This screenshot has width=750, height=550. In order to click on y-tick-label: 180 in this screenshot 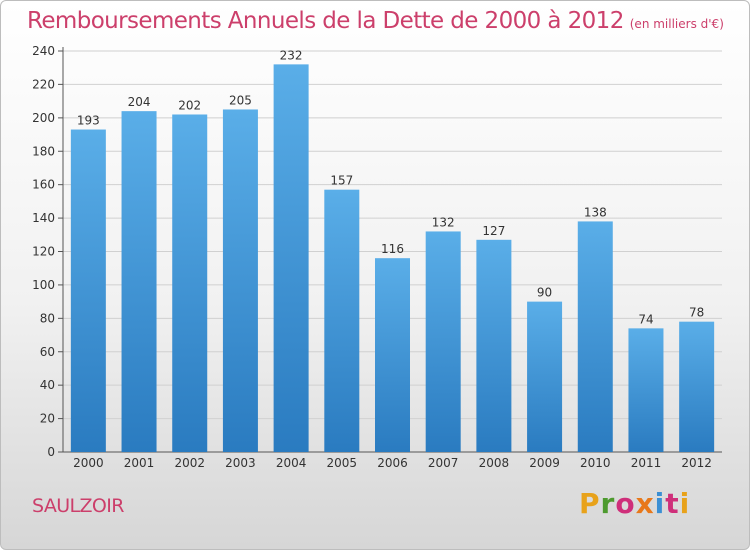, I will do `click(43, 151)`.